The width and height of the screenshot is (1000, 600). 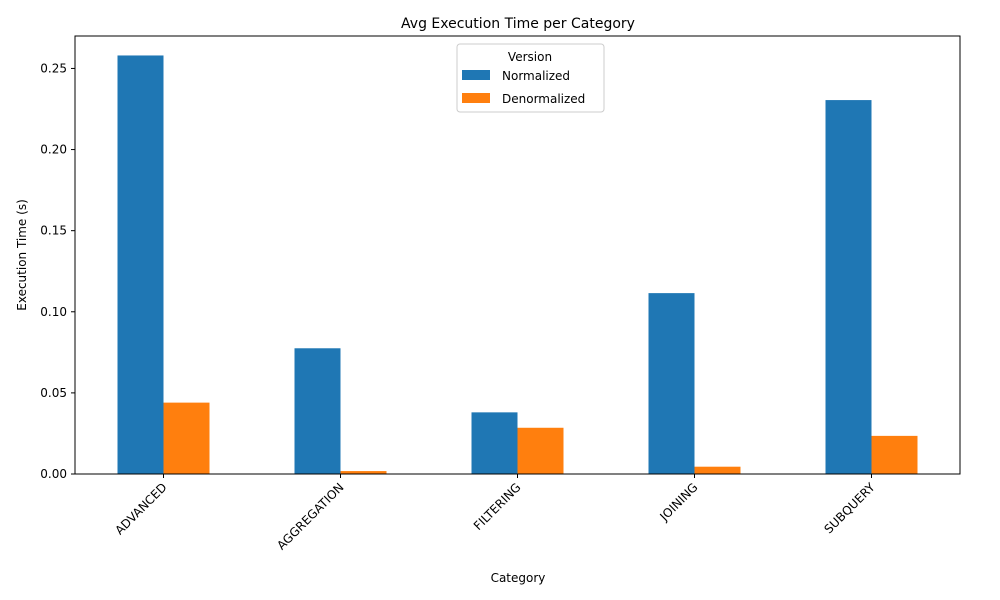 I want to click on y-tick-label: 0.10, so click(x=53, y=312).